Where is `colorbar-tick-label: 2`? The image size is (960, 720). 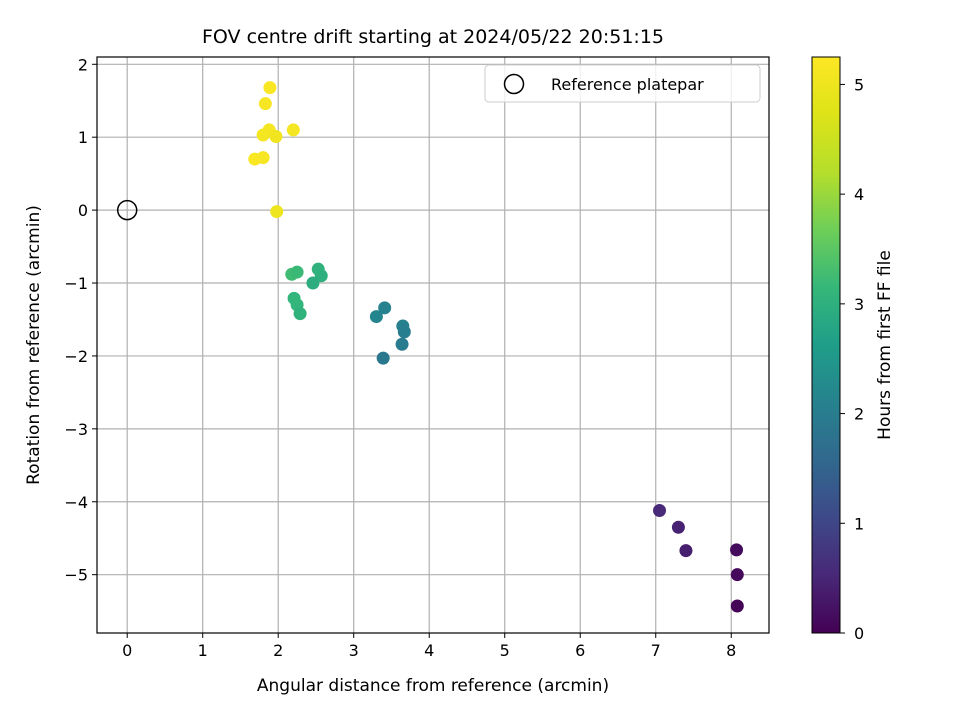
colorbar-tick-label: 2 is located at coordinates (859, 414).